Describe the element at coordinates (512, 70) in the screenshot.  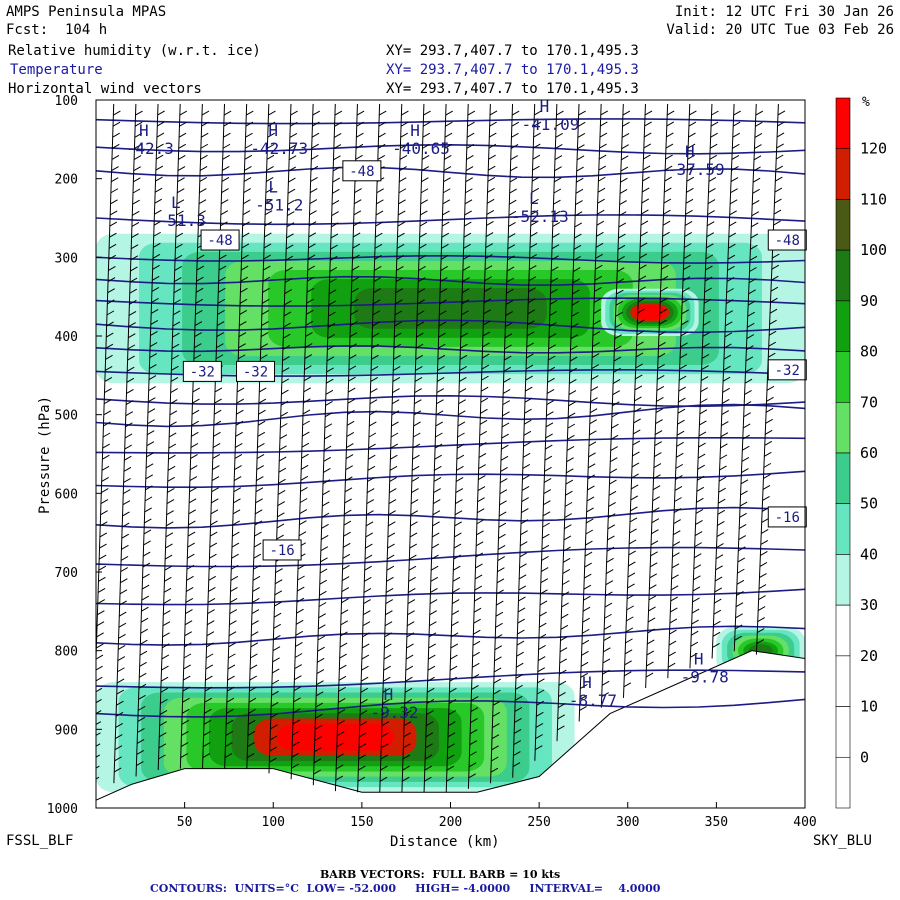
I see `field-xy-temperature: XY= 293.7,407.7 to 170.1,495.3` at that location.